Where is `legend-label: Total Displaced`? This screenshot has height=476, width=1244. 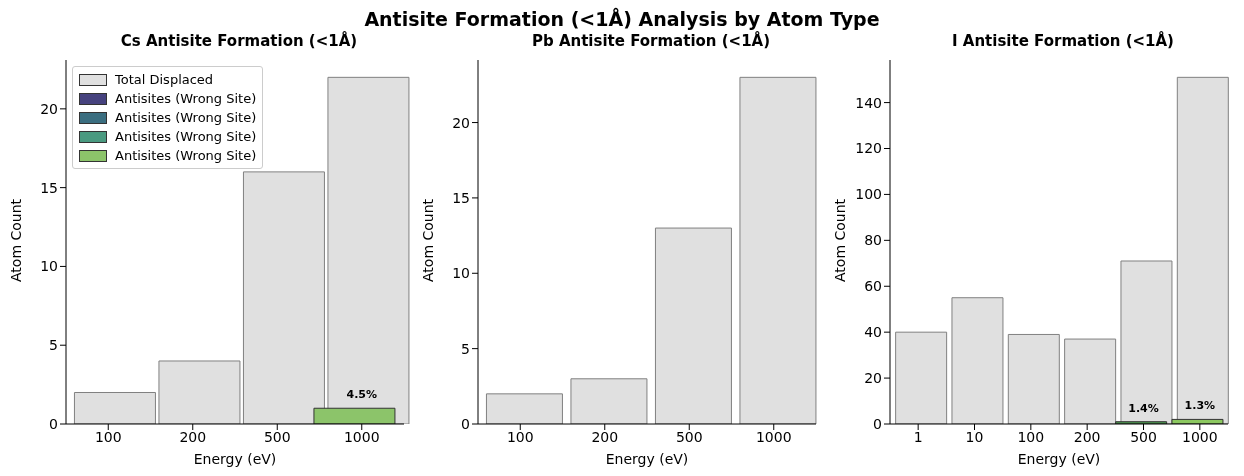
legend-label: Total Displaced is located at coordinates (164, 79).